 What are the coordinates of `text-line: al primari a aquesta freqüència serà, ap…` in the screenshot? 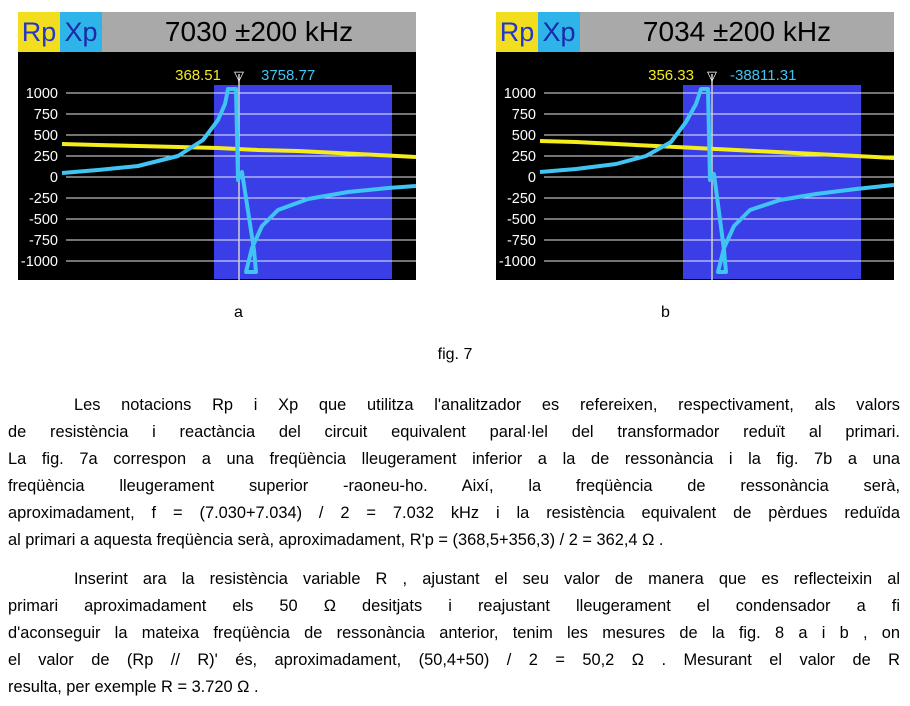 It's located at (336, 540).